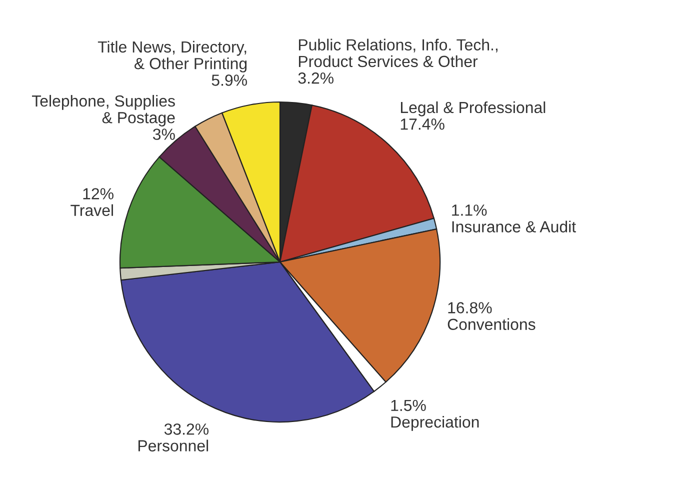  I want to click on slice-label: Title News, Directory, & Other Printing, so click(172, 56).